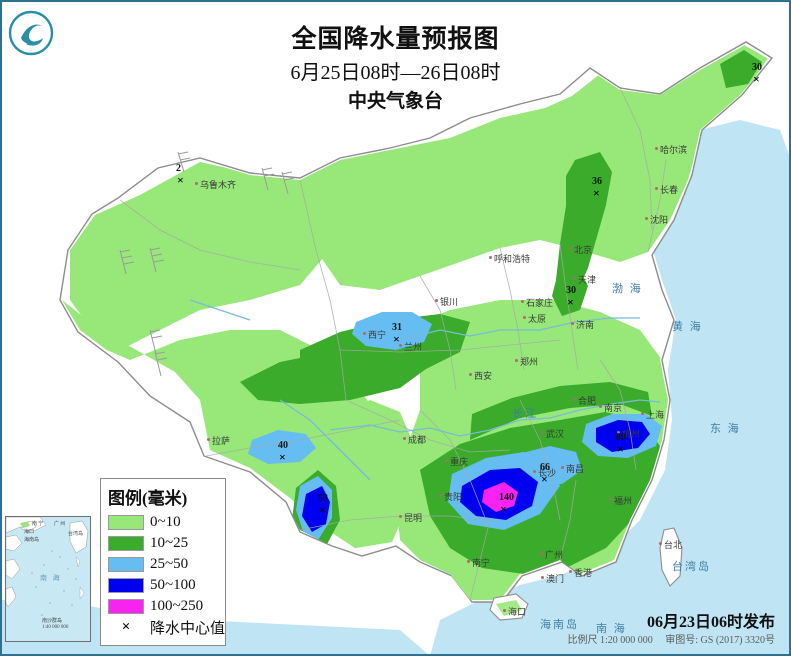 The image size is (791, 656). What do you see at coordinates (173, 584) in the screenshot?
I see `legend-label-3: 50~100` at bounding box center [173, 584].